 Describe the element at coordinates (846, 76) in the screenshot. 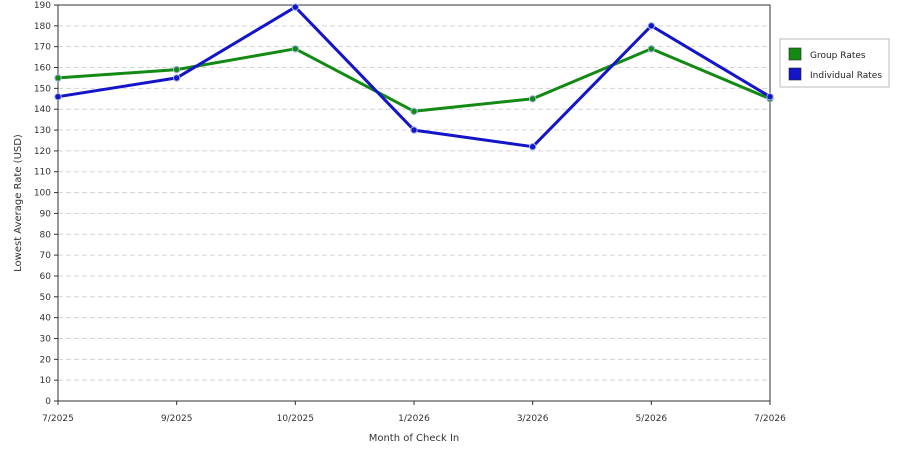

I see `legend-label: Individual Rates` at that location.